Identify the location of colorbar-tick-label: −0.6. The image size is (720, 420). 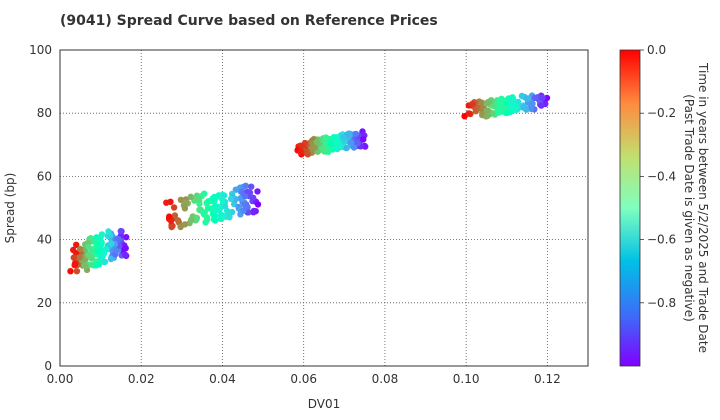
(661, 240).